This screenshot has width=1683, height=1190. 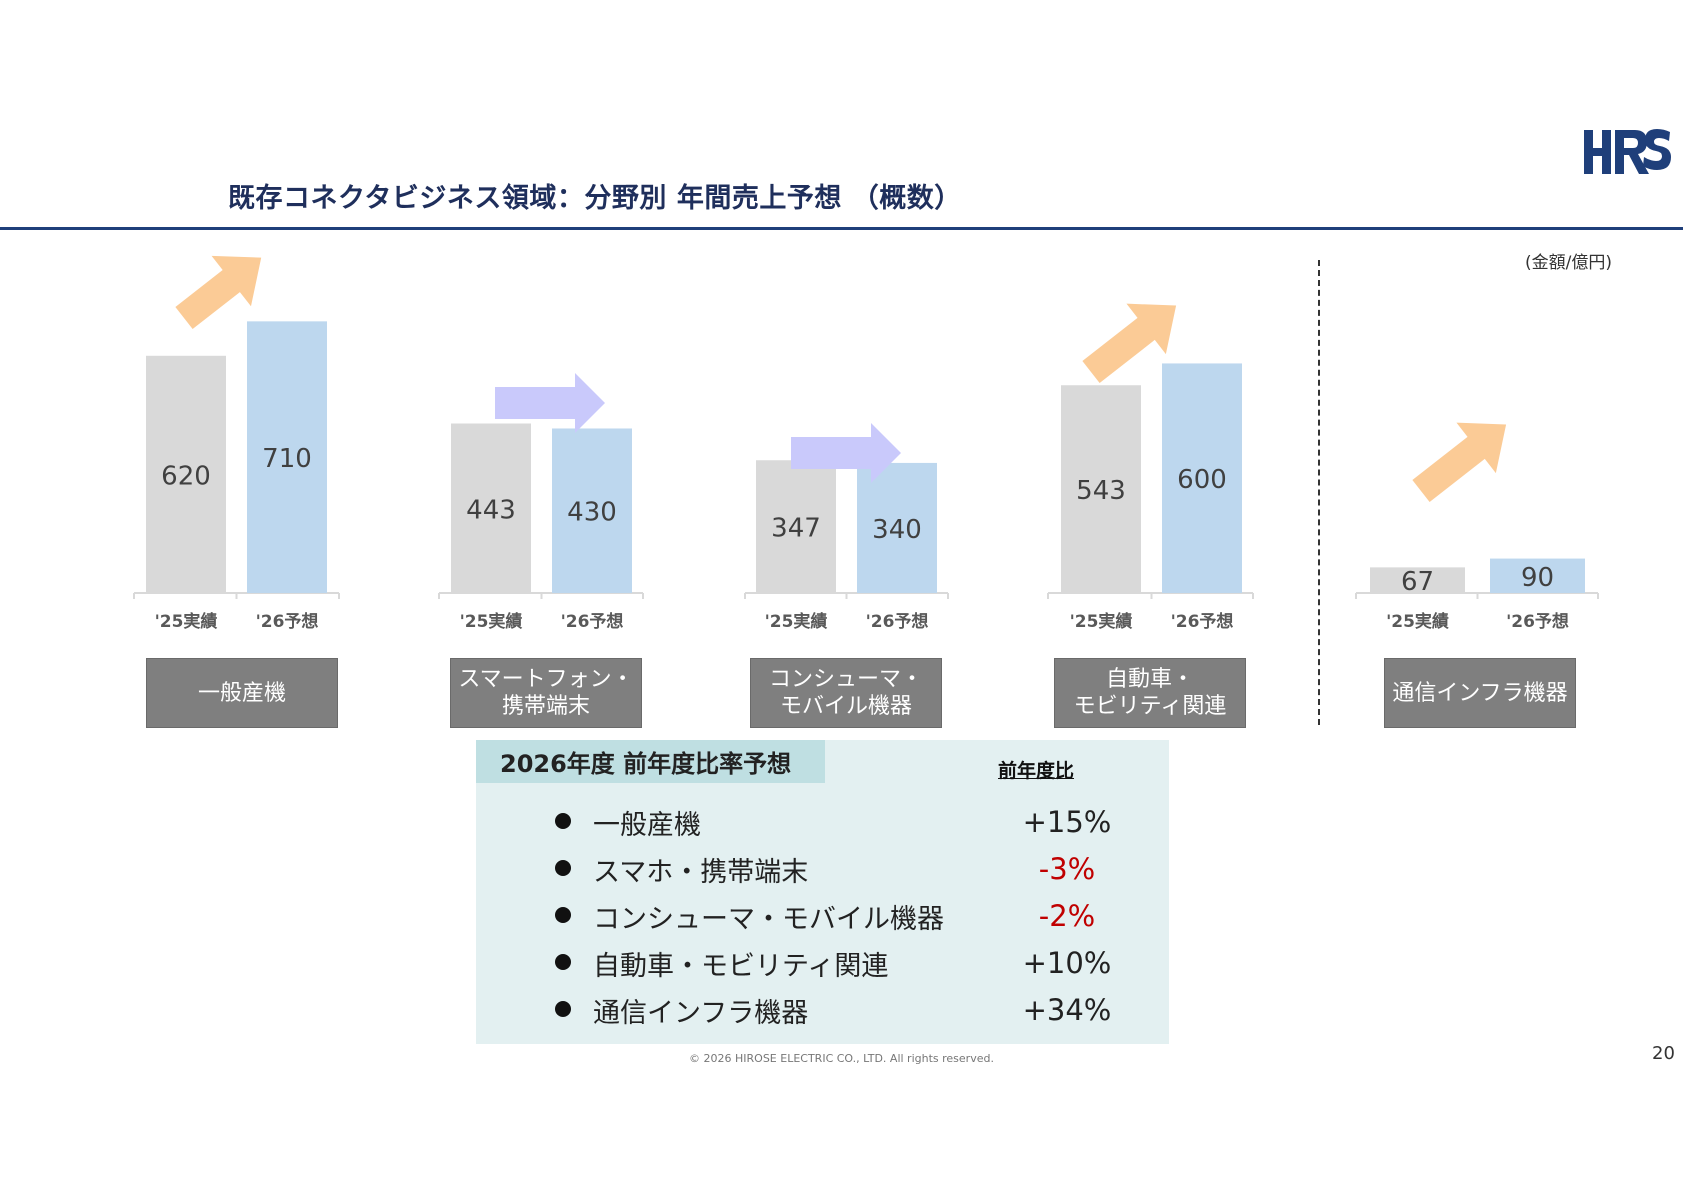 I want to click on hrs-logo, so click(x=1627, y=153).